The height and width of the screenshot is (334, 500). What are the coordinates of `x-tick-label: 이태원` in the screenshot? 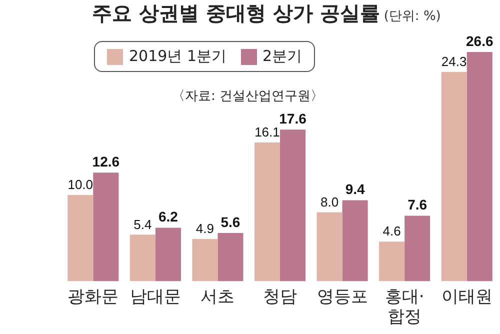 It's located at (466, 296).